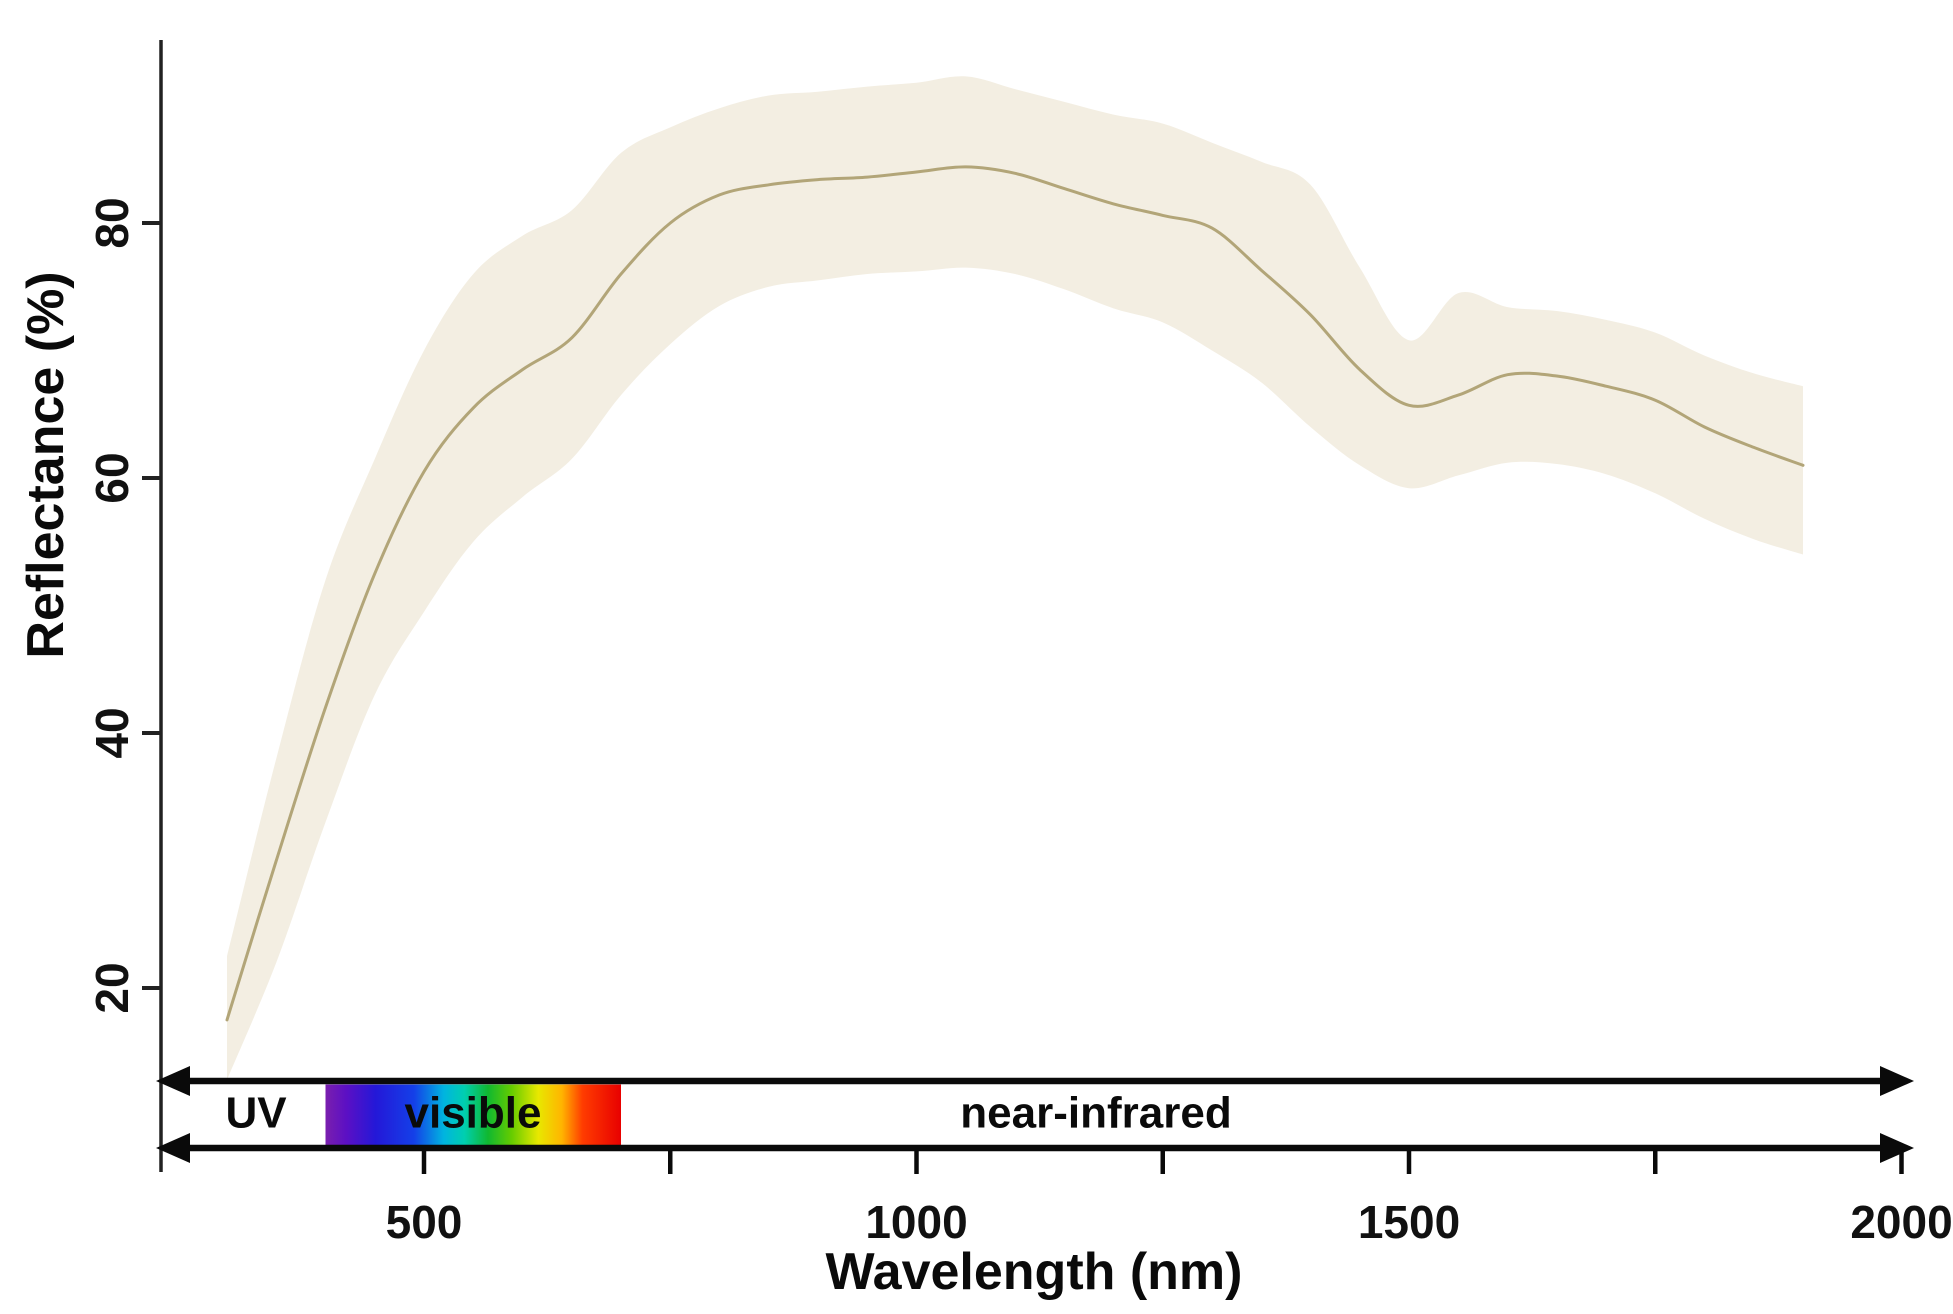  What do you see at coordinates (1034, 1272) in the screenshot?
I see `x-axis-title: Wavelength (nm)` at bounding box center [1034, 1272].